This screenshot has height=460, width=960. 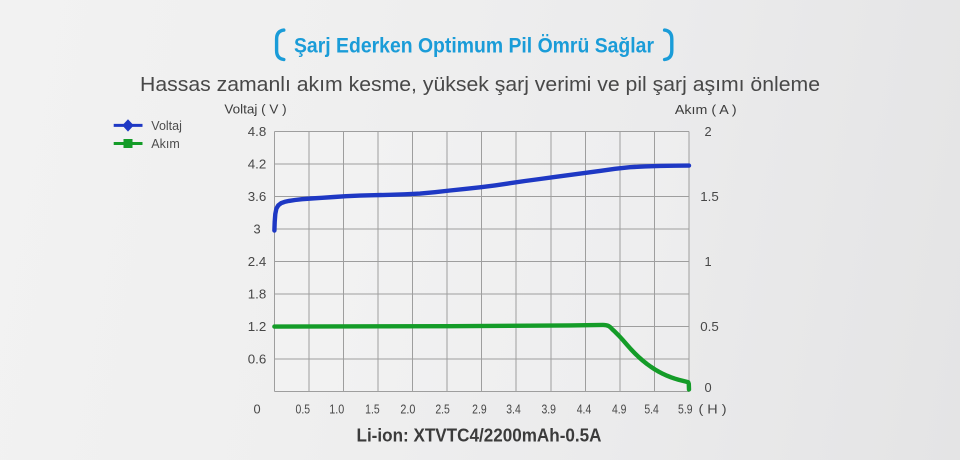 I want to click on svg-text: Voltaj, so click(x=166, y=126).